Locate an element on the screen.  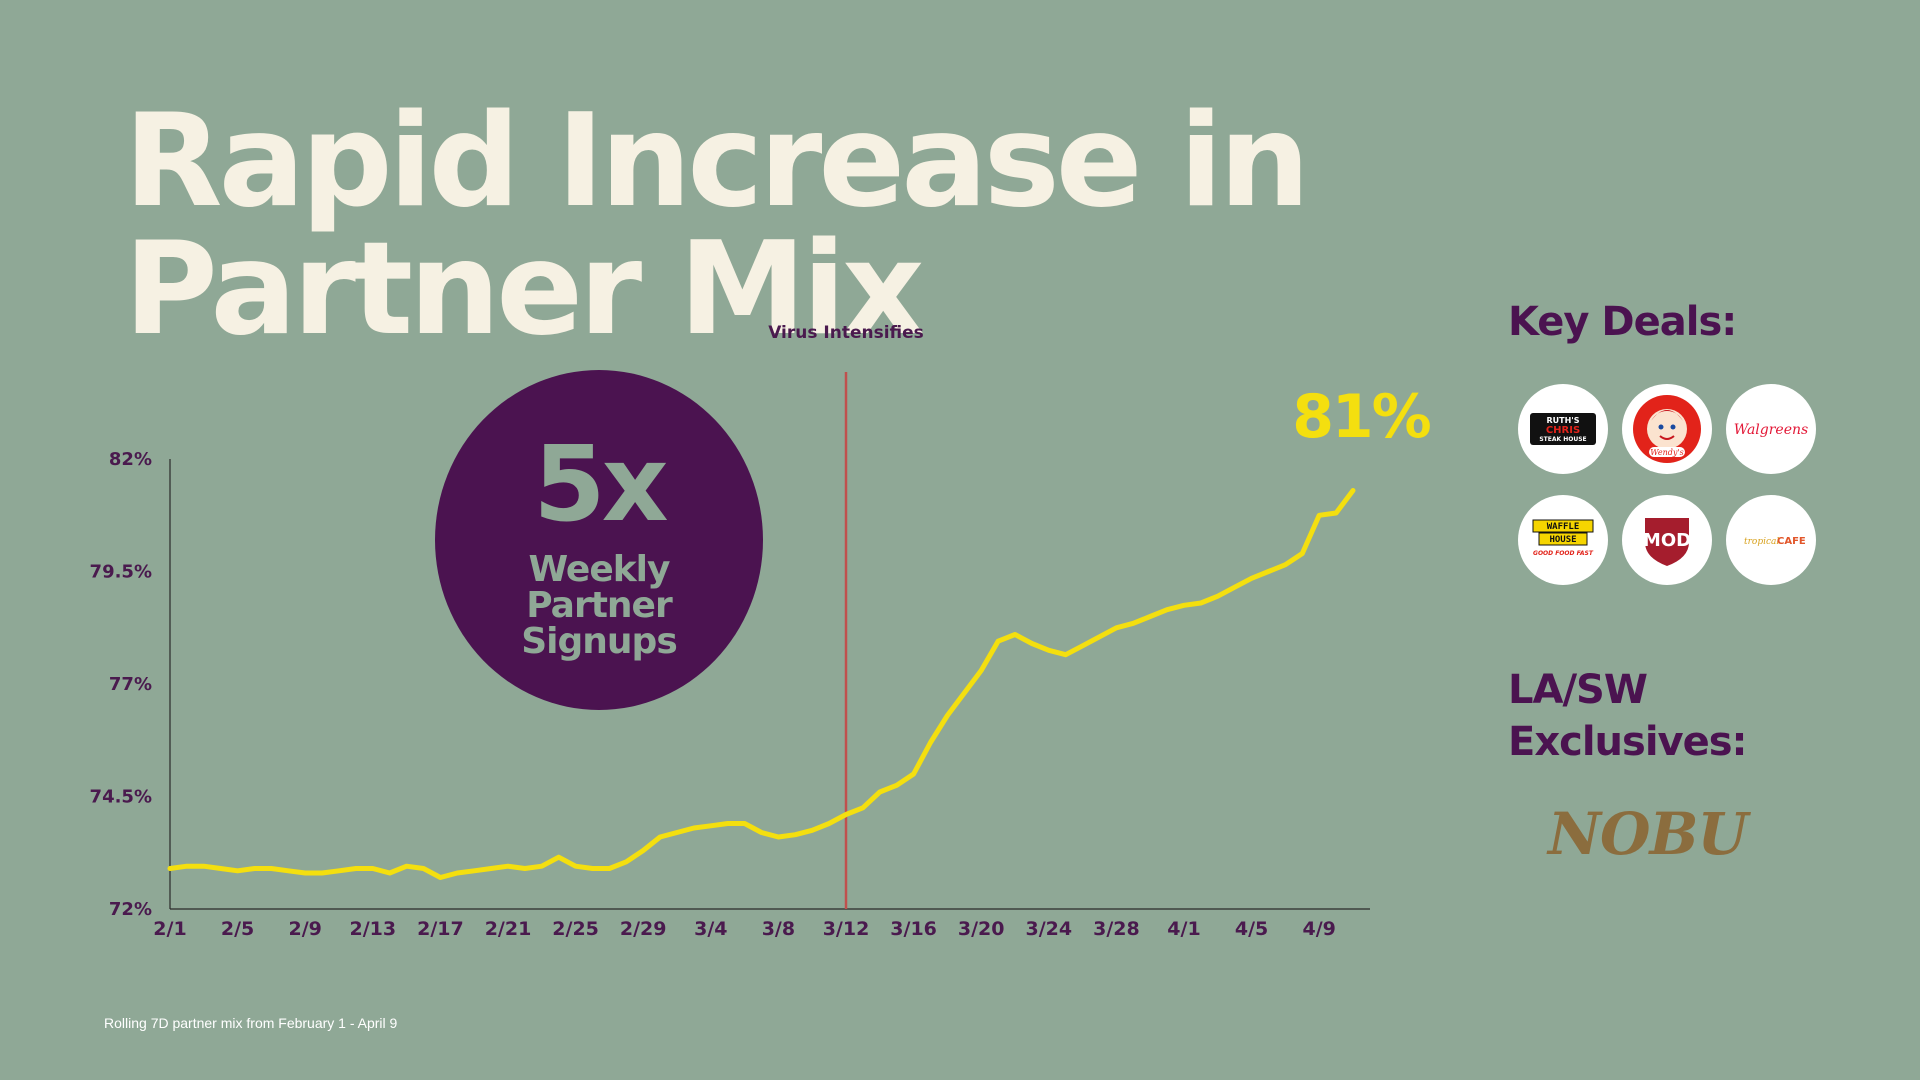
end-value-label: 81% is located at coordinates (1361, 417).